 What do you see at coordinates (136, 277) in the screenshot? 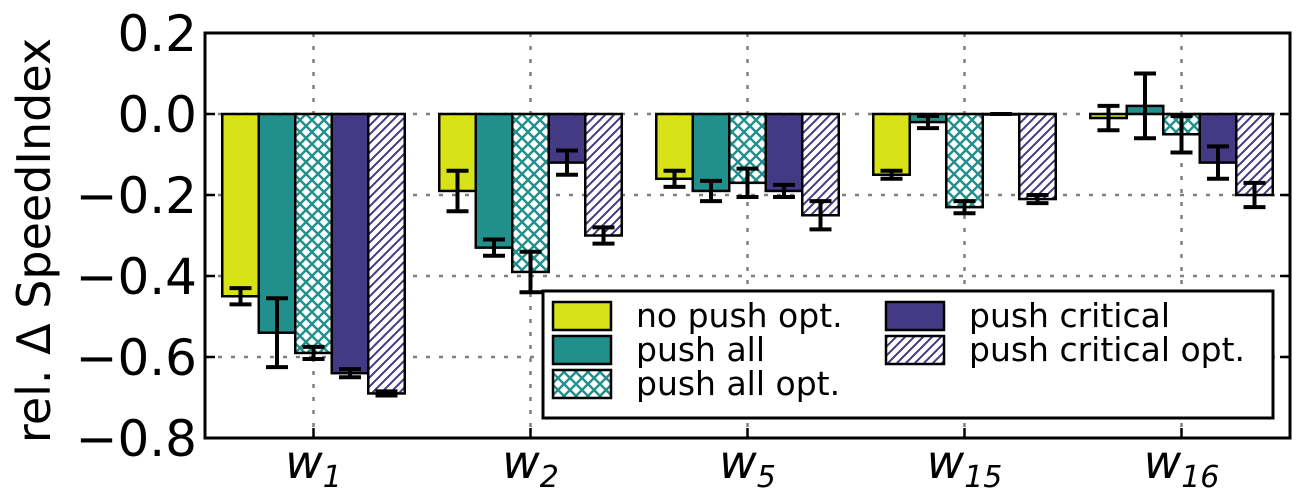
I see `y-tick-label: −0.4` at bounding box center [136, 277].